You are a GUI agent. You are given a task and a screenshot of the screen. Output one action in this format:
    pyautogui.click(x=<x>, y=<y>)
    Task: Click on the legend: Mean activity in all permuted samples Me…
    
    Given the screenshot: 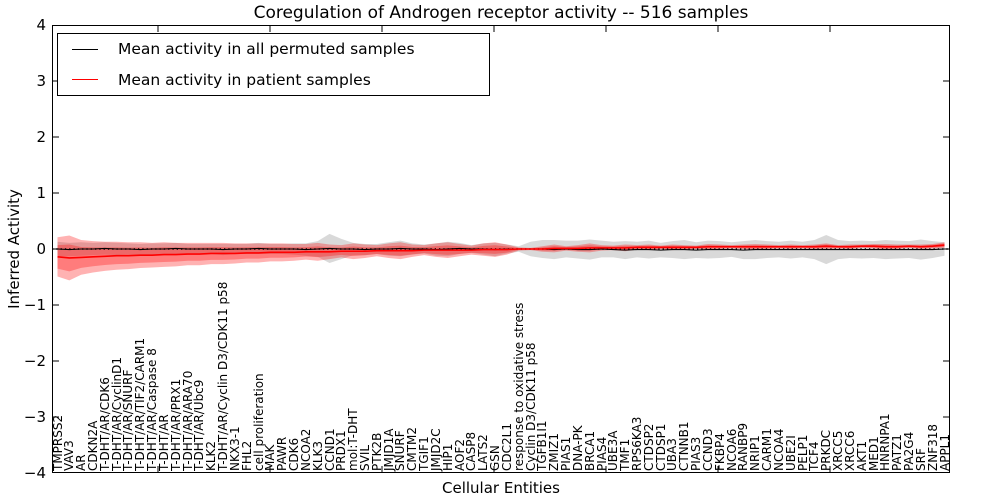 What is the action you would take?
    pyautogui.click(x=273, y=64)
    